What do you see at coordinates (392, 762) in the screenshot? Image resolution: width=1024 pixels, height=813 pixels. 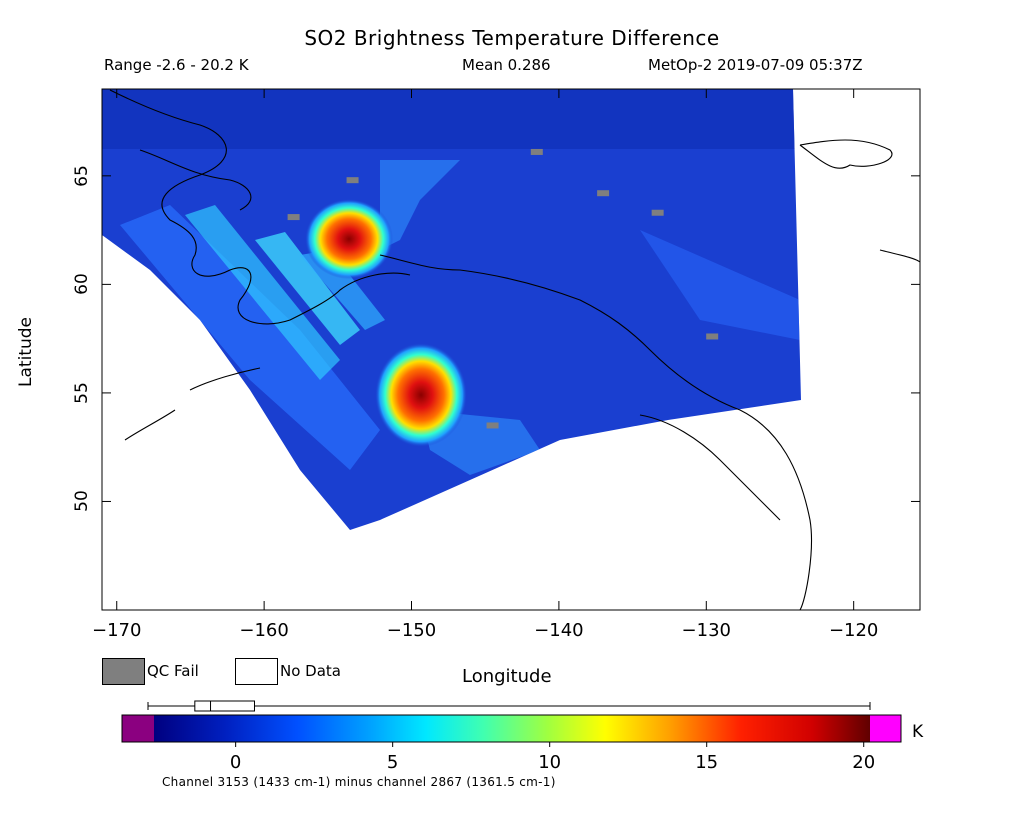 I see `colorbar-tick-label: 5` at bounding box center [392, 762].